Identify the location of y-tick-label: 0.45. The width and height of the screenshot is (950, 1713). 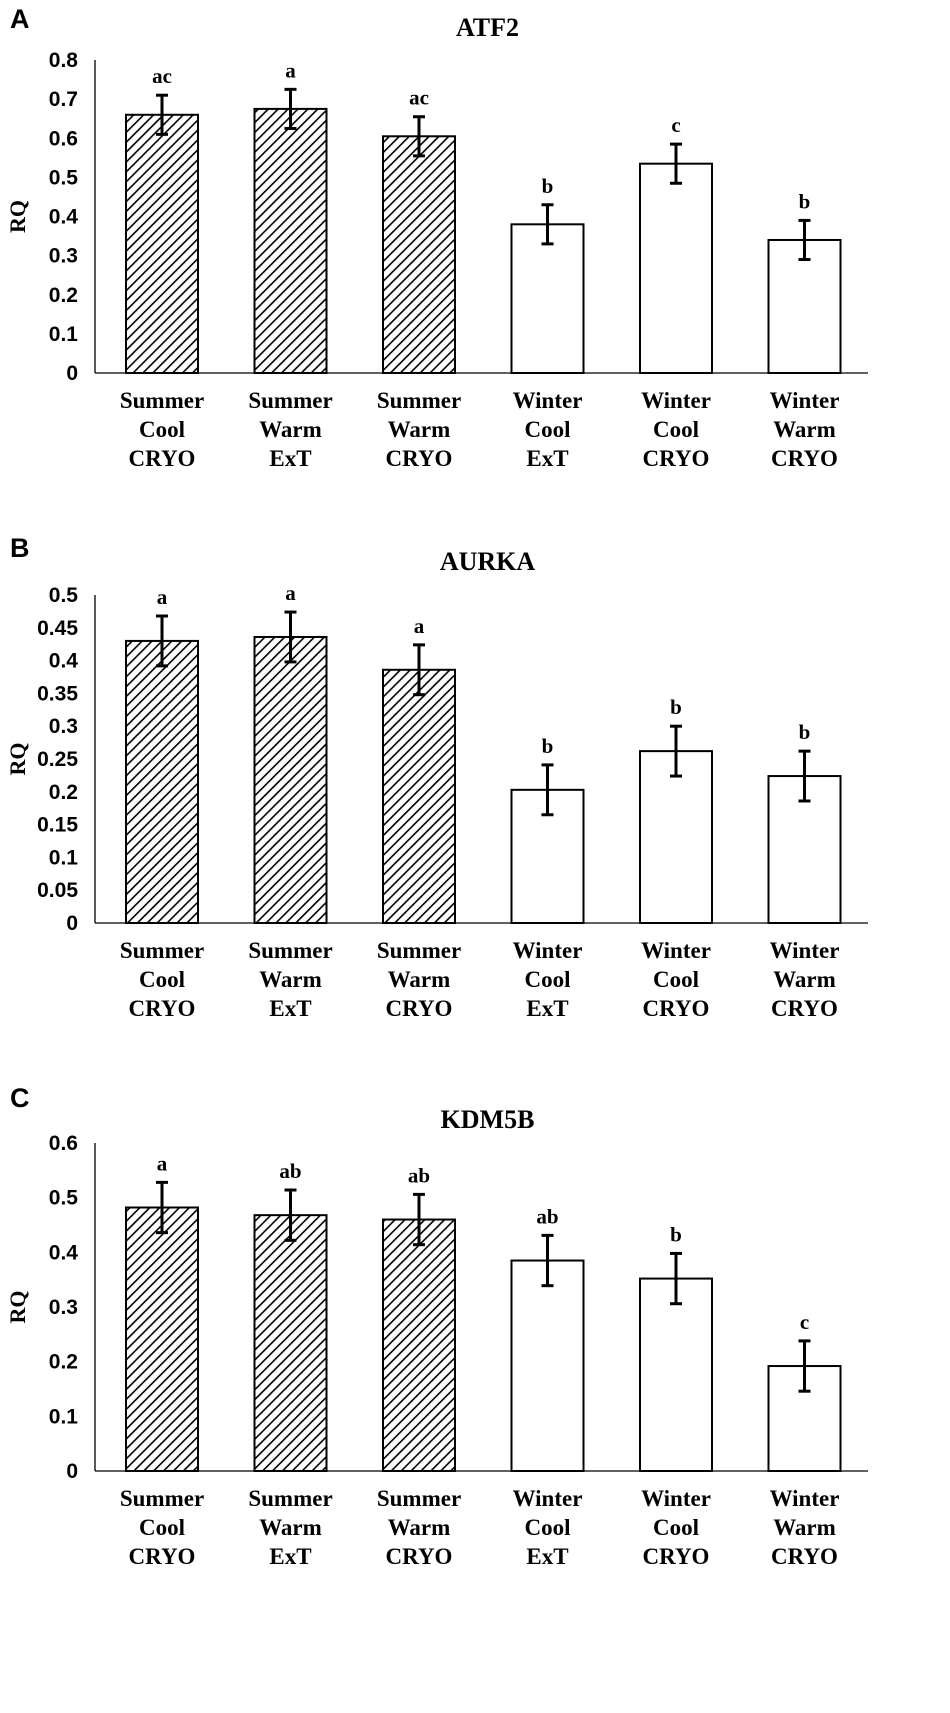
(57, 628).